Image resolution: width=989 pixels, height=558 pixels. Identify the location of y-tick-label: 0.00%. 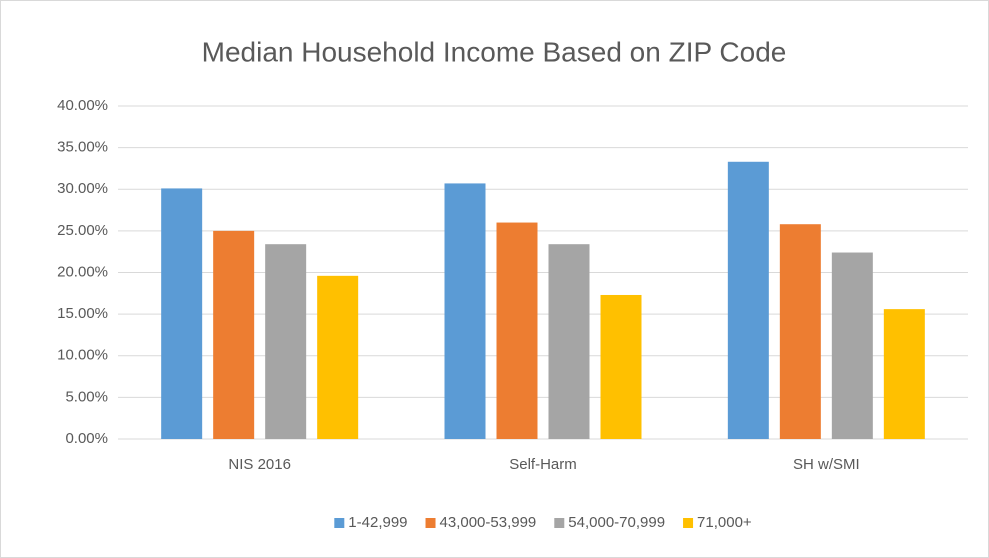
(86, 438).